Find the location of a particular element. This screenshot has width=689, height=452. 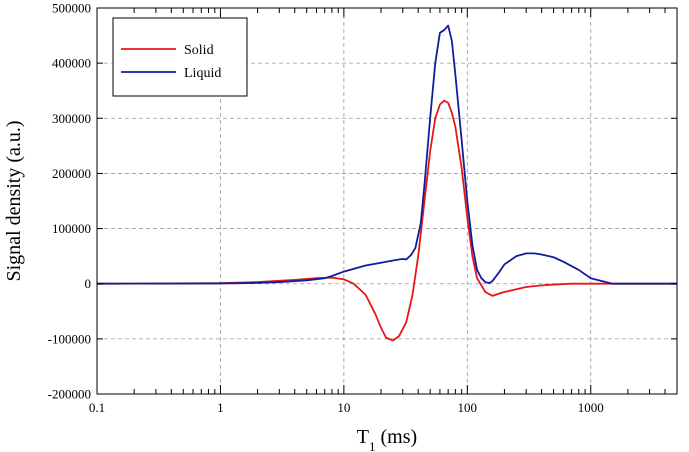

y-tick-label: 200000 is located at coordinates (71, 173).